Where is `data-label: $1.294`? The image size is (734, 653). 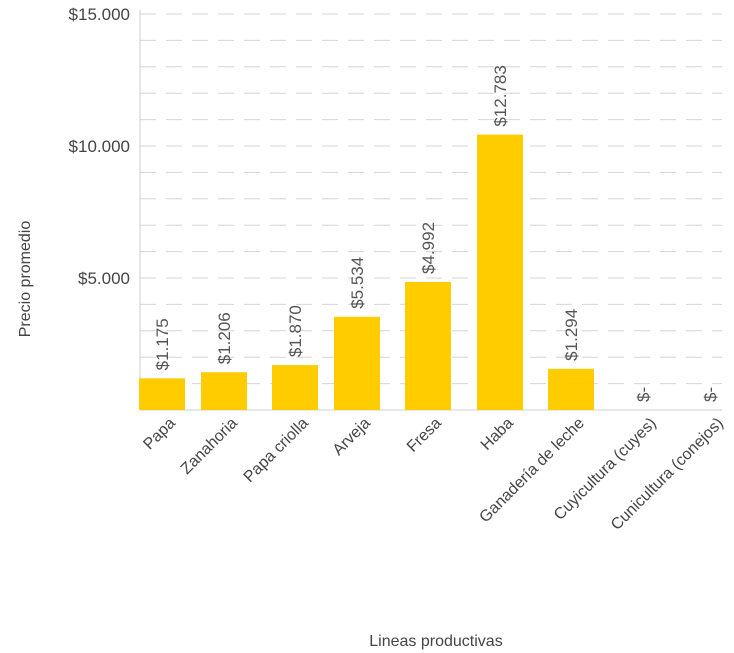 data-label: $1.294 is located at coordinates (571, 335).